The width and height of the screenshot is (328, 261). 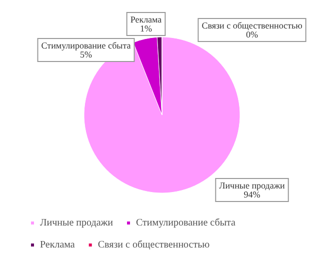 I want to click on slice-label: Стимулирование сбыта, so click(x=86, y=45).